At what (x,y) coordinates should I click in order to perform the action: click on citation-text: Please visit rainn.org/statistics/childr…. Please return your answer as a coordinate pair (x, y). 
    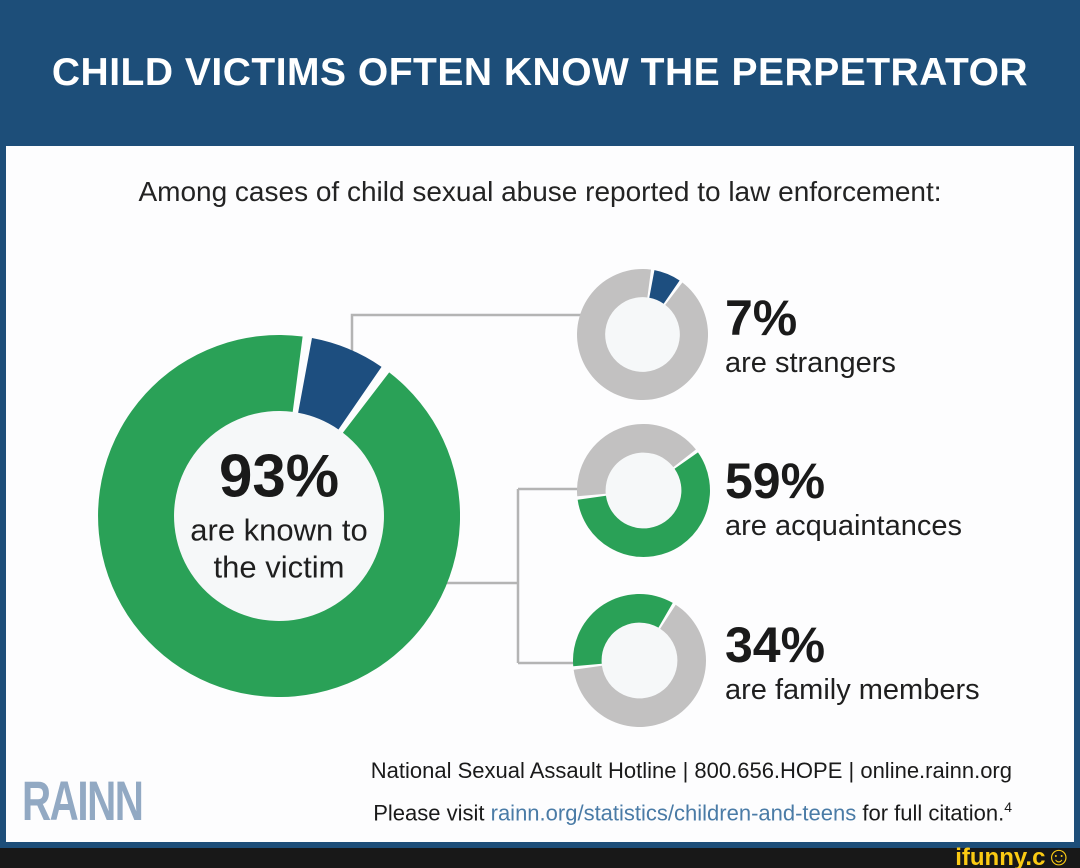
    Looking at the image, I should click on (691, 810).